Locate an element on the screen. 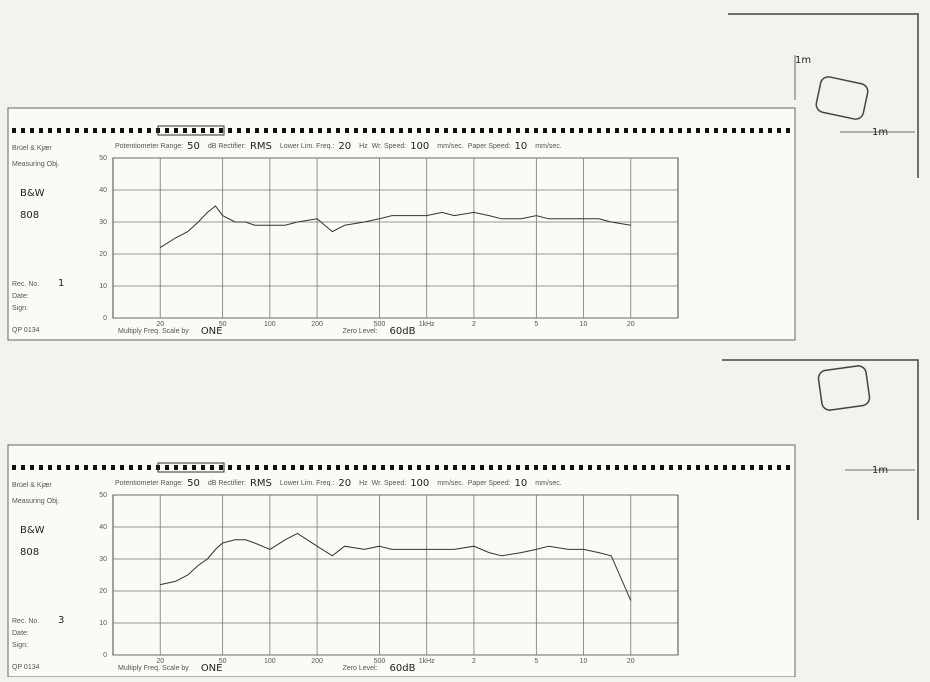 The width and height of the screenshot is (930, 682). setting-label: Potentiometer Range: is located at coordinates (149, 146).